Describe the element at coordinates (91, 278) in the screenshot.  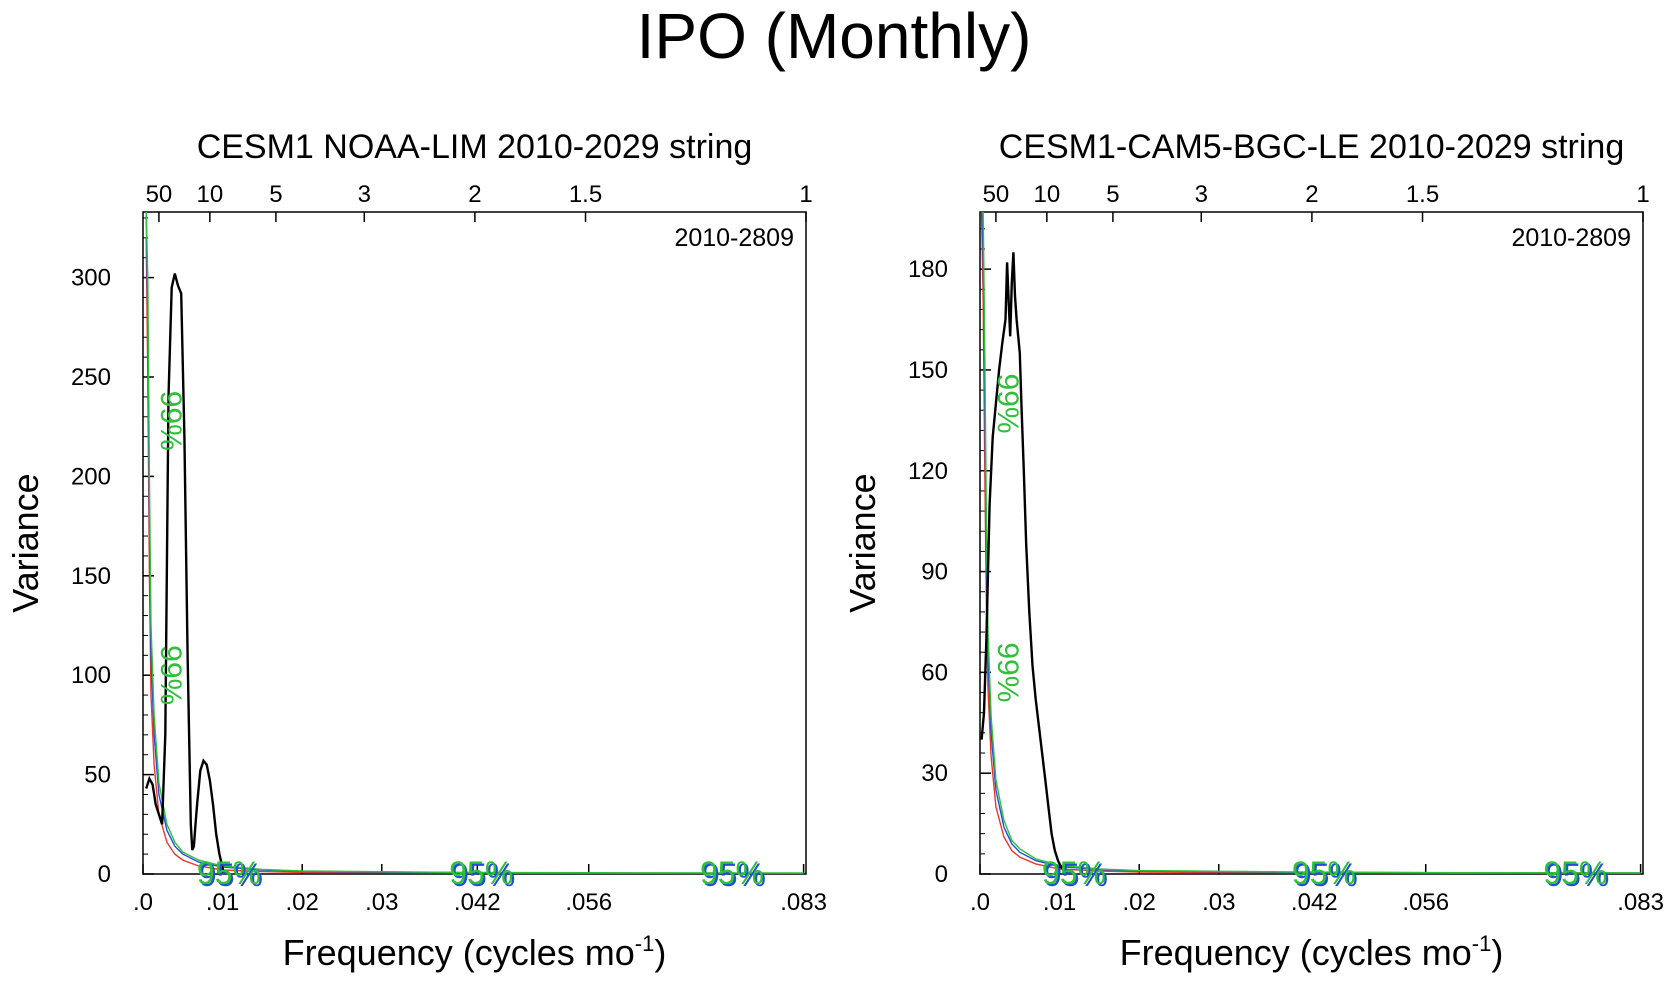
I see `y-tick-label: 300` at that location.